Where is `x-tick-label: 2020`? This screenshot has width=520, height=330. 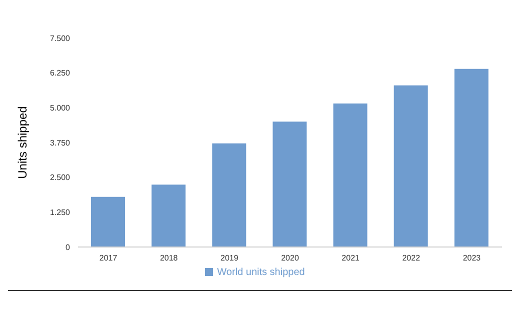
x-tick-label: 2020 is located at coordinates (290, 258).